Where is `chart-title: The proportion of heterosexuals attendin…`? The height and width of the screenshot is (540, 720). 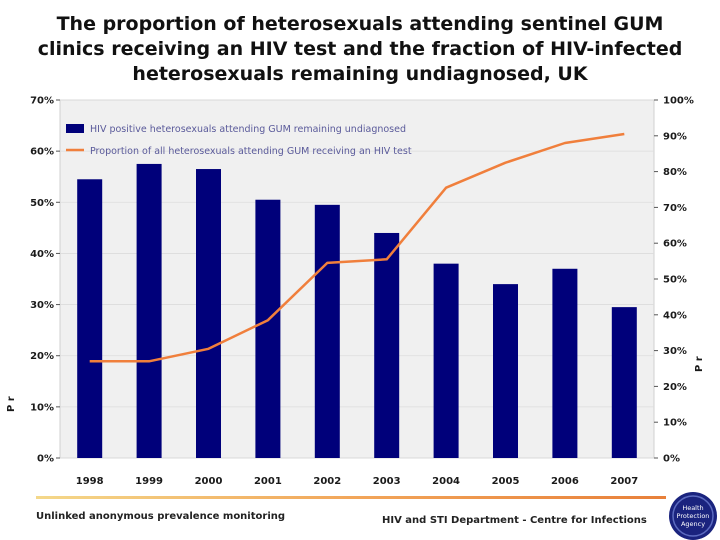
chart-title: The proportion of heterosexuals attendin… is located at coordinates (360, 49).